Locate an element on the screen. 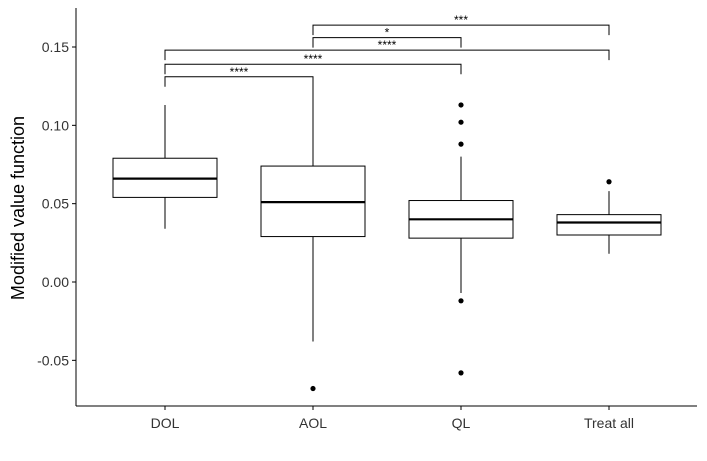  significance-label: * is located at coordinates (387, 33).